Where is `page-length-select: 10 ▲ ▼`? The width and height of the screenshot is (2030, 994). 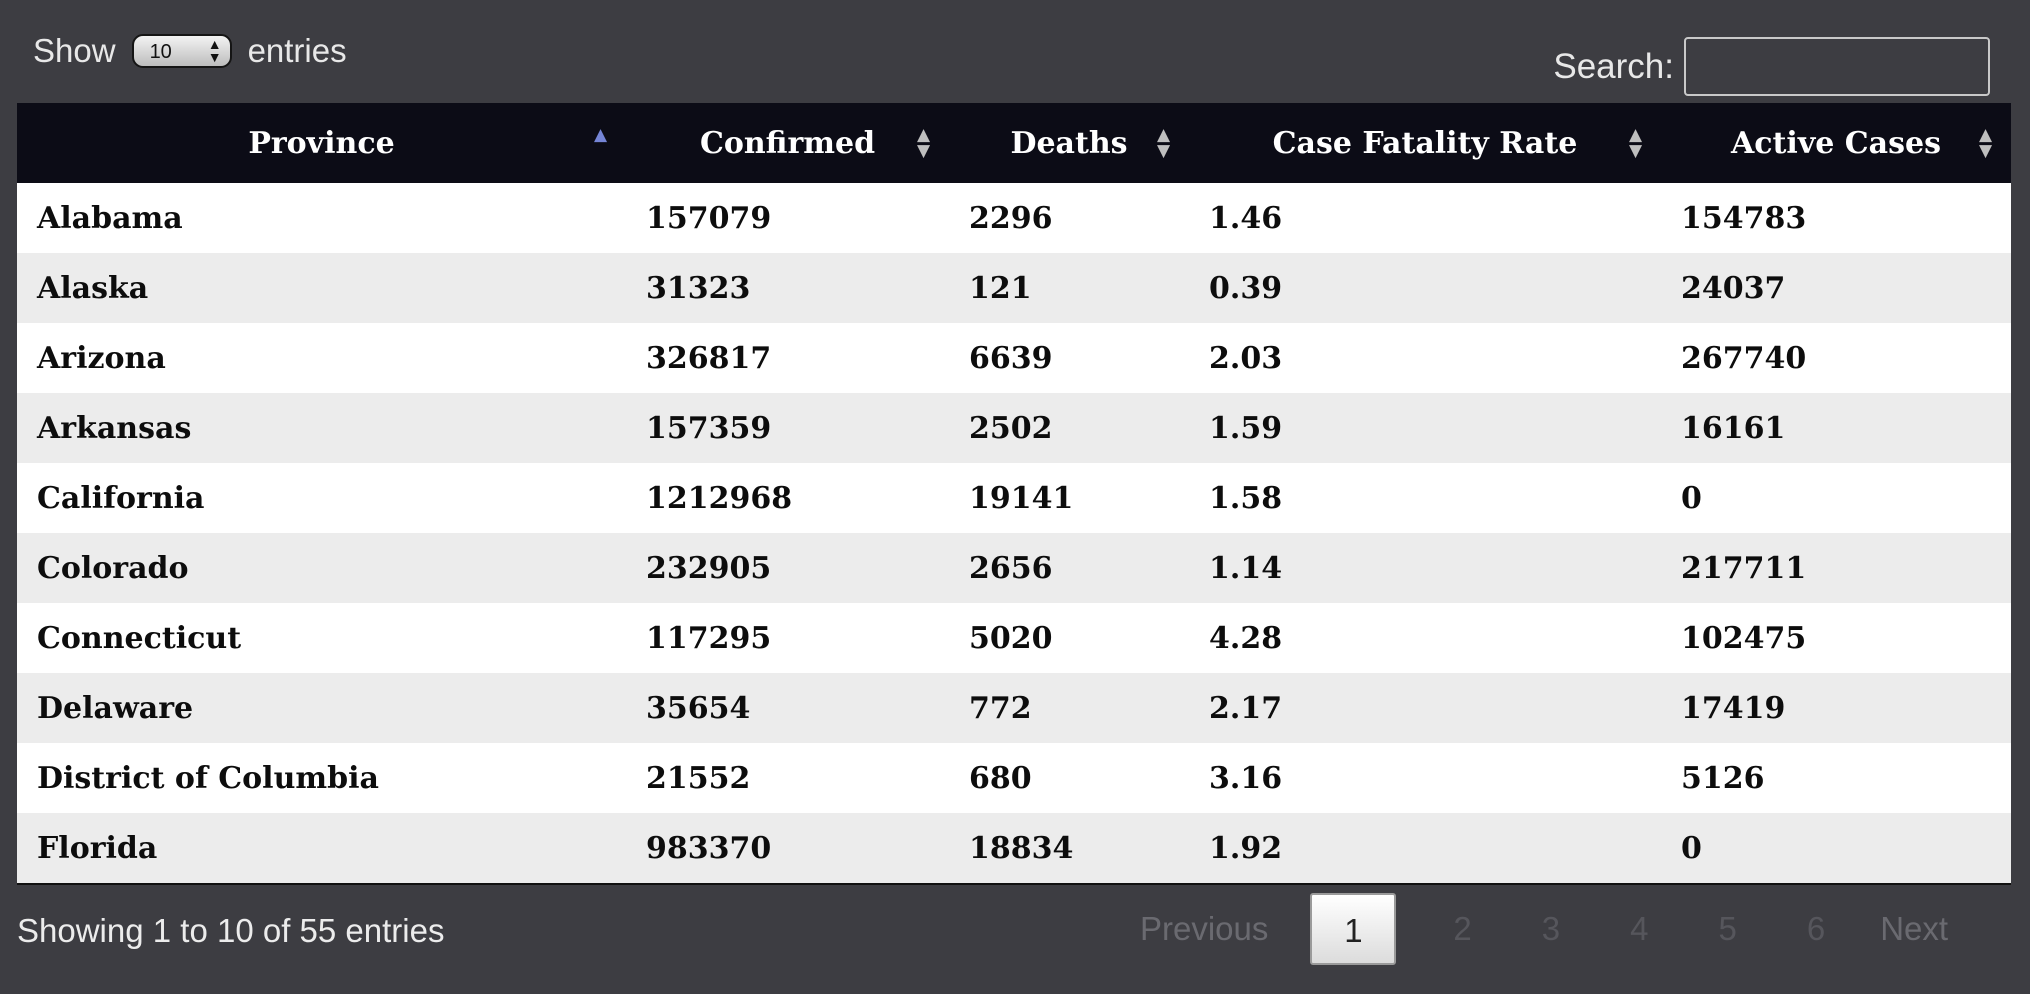 page-length-select: 10 ▲ ▼ is located at coordinates (181, 51).